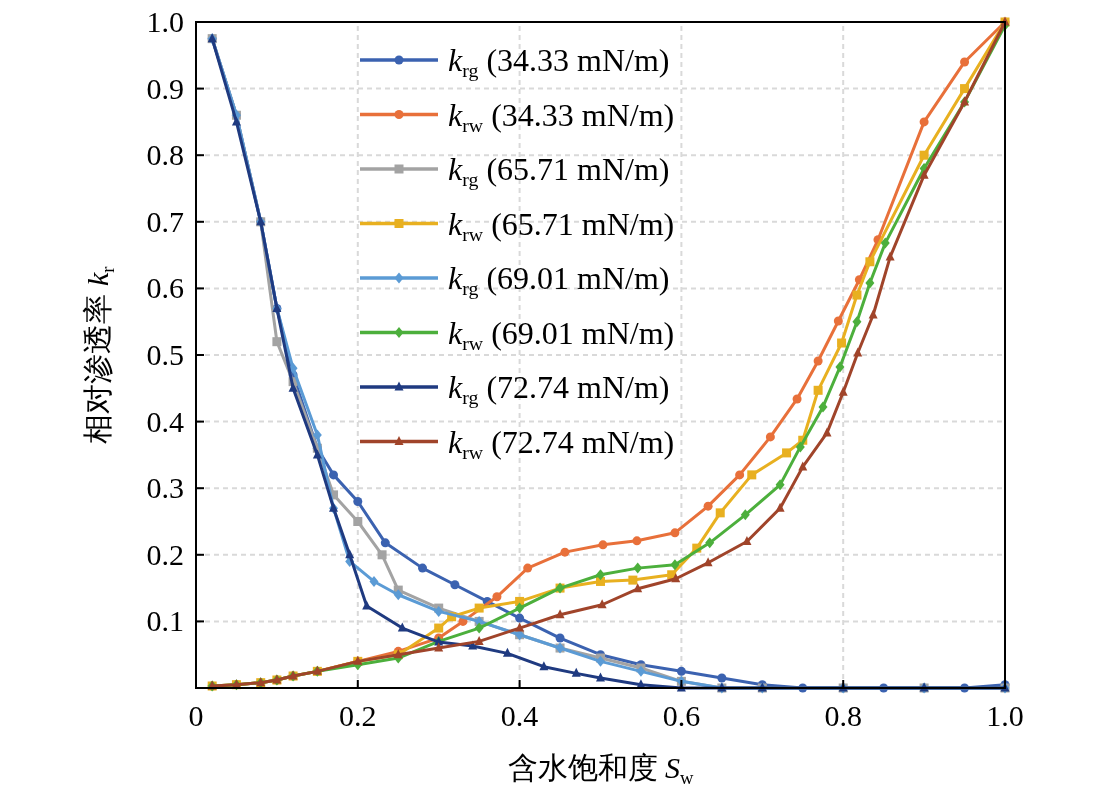  I want to click on y-tick-label: 0.4, so click(165, 421).